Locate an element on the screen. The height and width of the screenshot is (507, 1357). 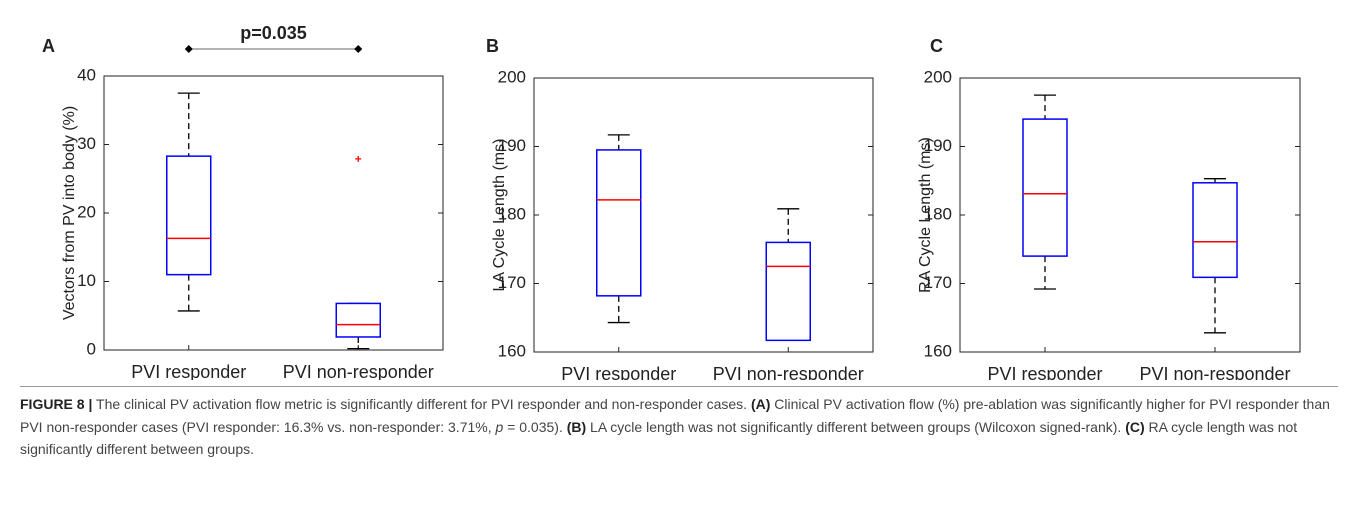
y-tick-label: 0 is located at coordinates (91, 348).